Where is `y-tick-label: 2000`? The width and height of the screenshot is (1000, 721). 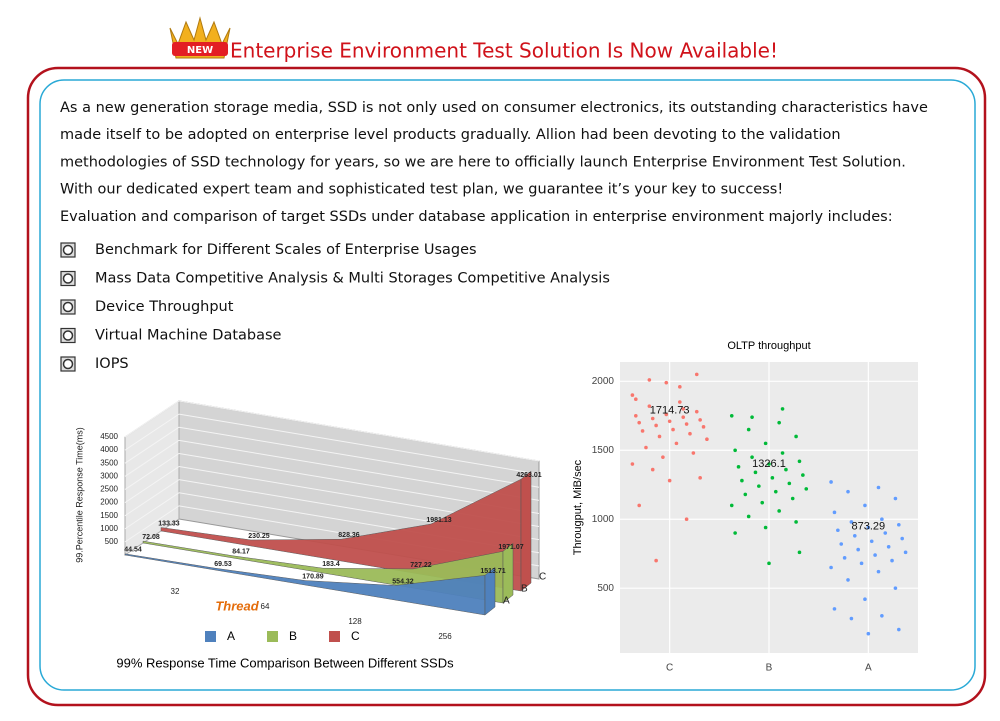 y-tick-label: 2000 is located at coordinates (109, 502).